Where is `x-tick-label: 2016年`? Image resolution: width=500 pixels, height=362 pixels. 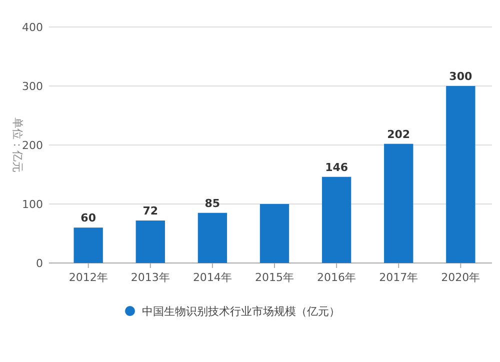 x-tick-label: 2016年 is located at coordinates (336, 277).